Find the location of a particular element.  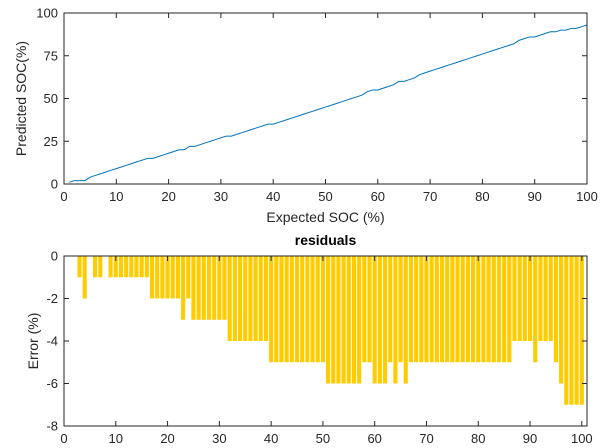

y-tick-label: 50 is located at coordinates (51, 98).